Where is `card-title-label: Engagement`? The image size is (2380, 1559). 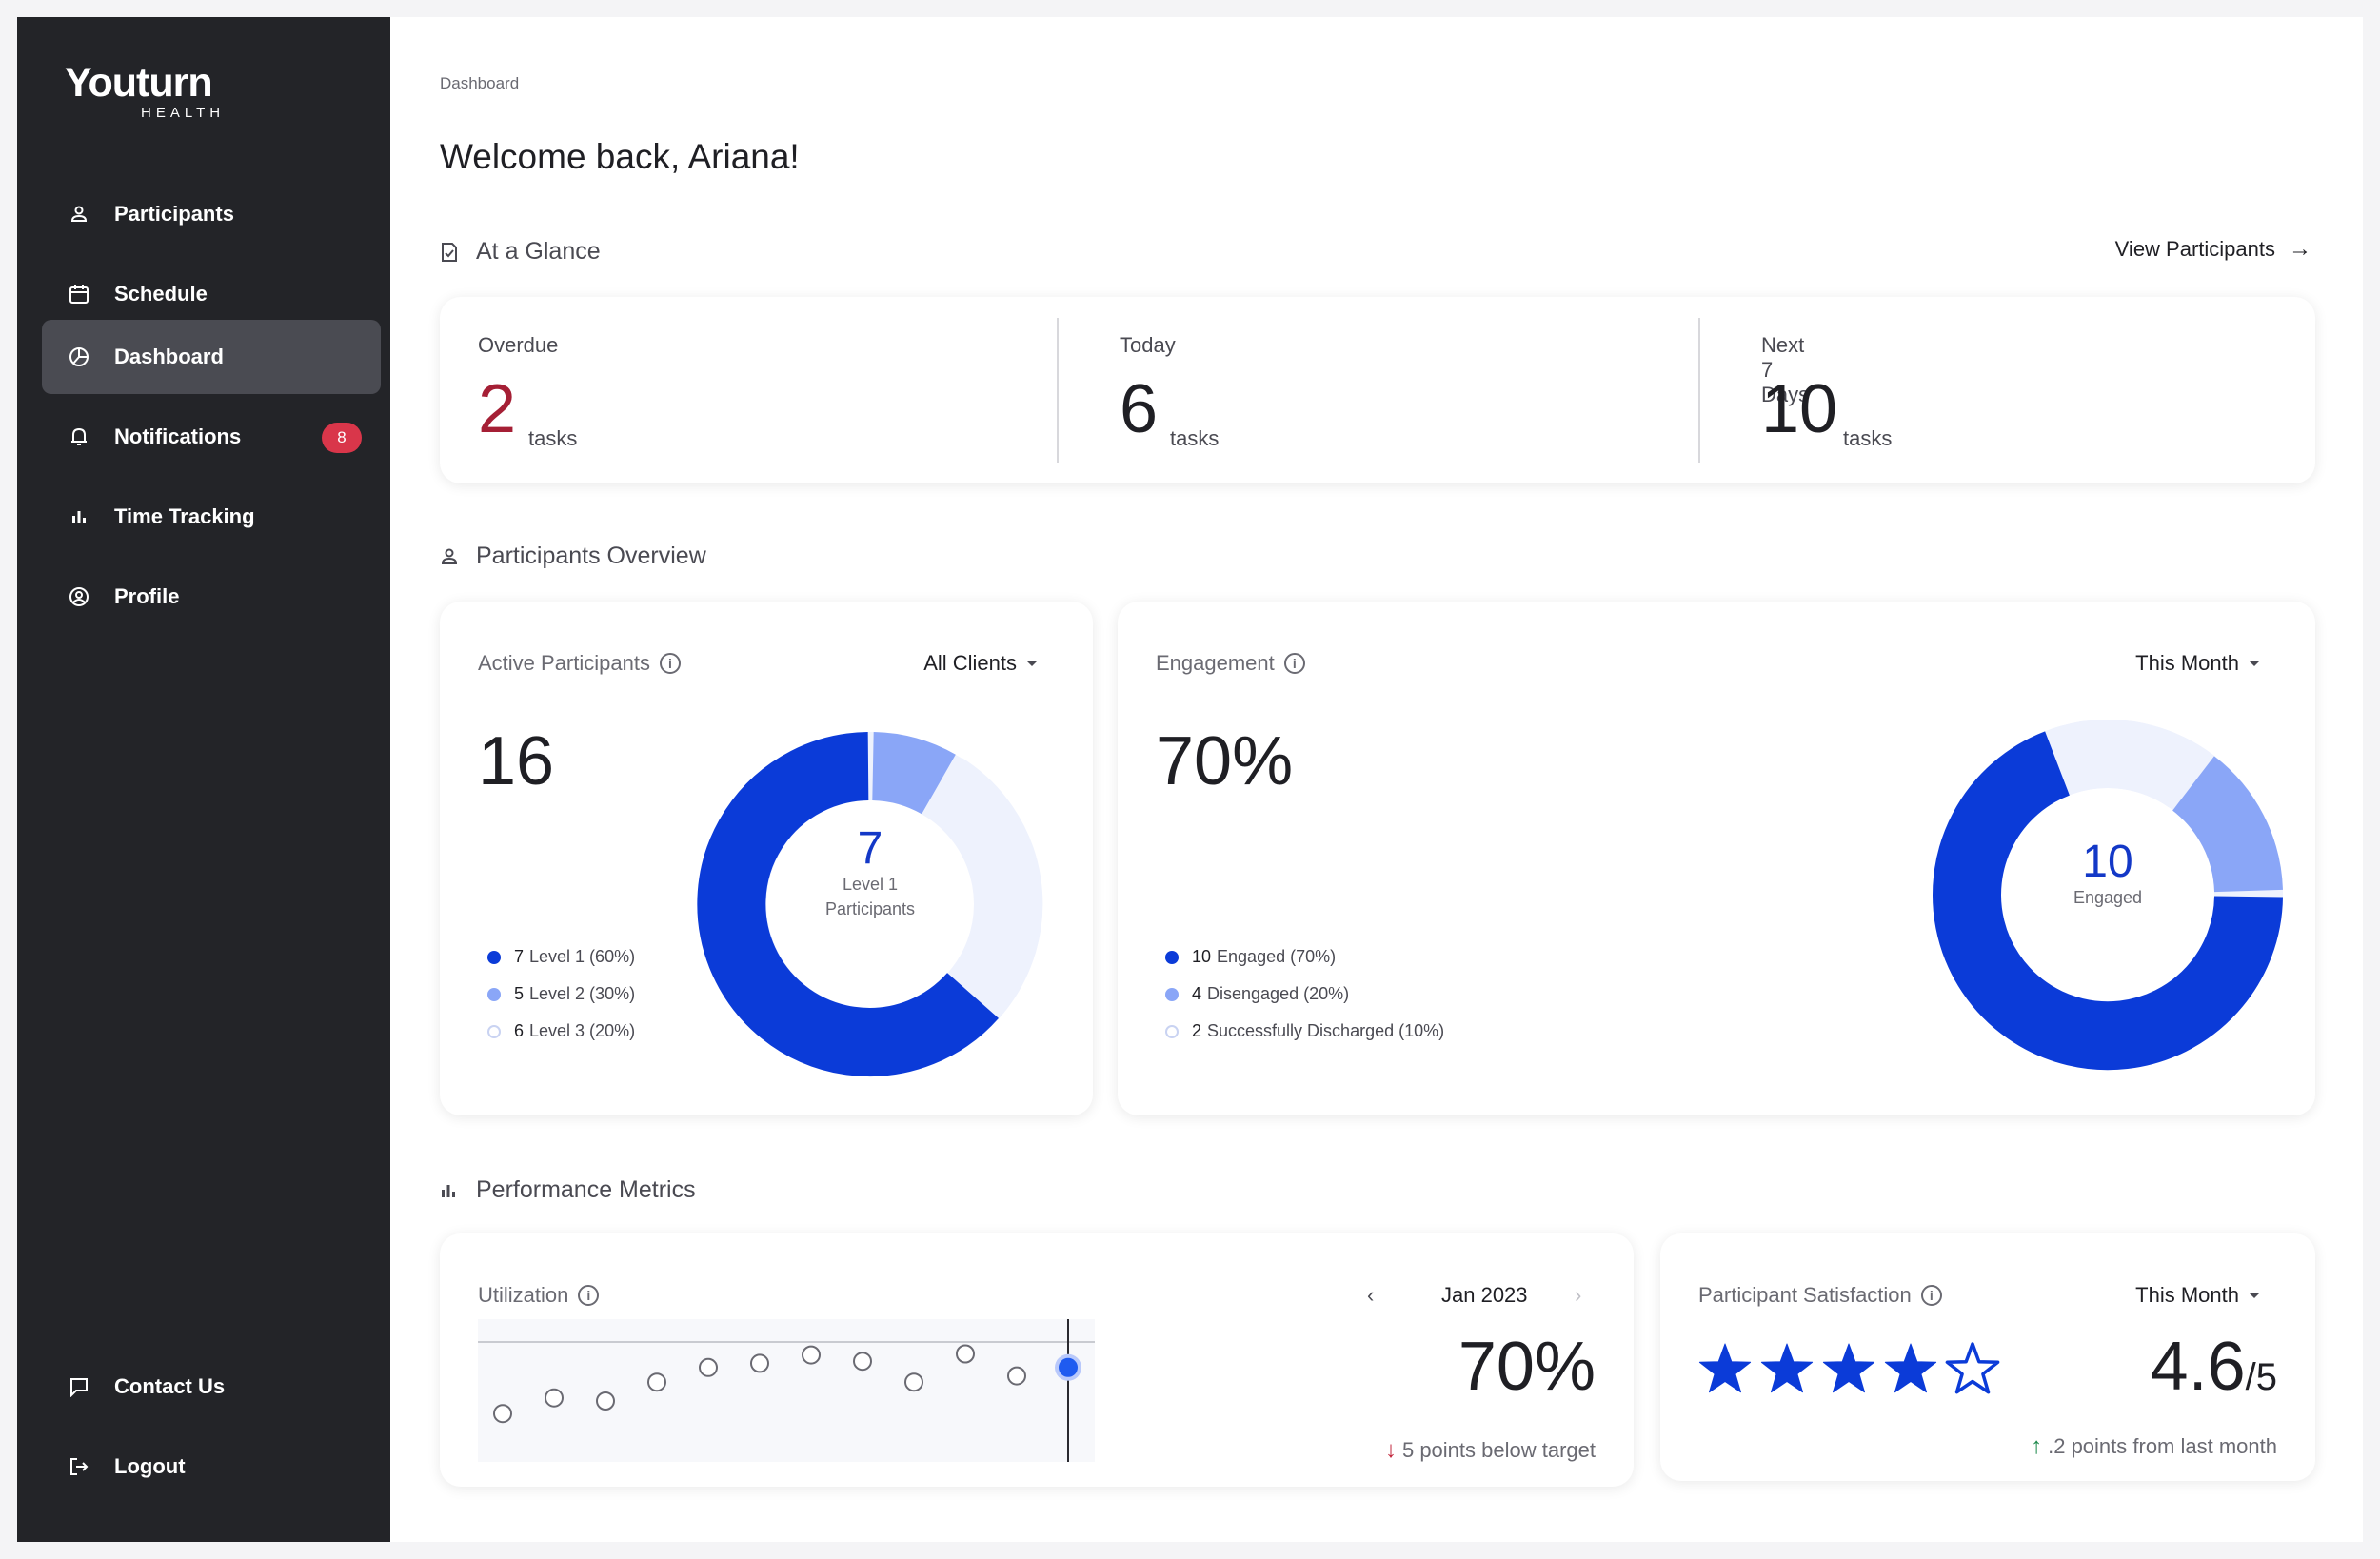 card-title-label: Engagement is located at coordinates (1215, 663).